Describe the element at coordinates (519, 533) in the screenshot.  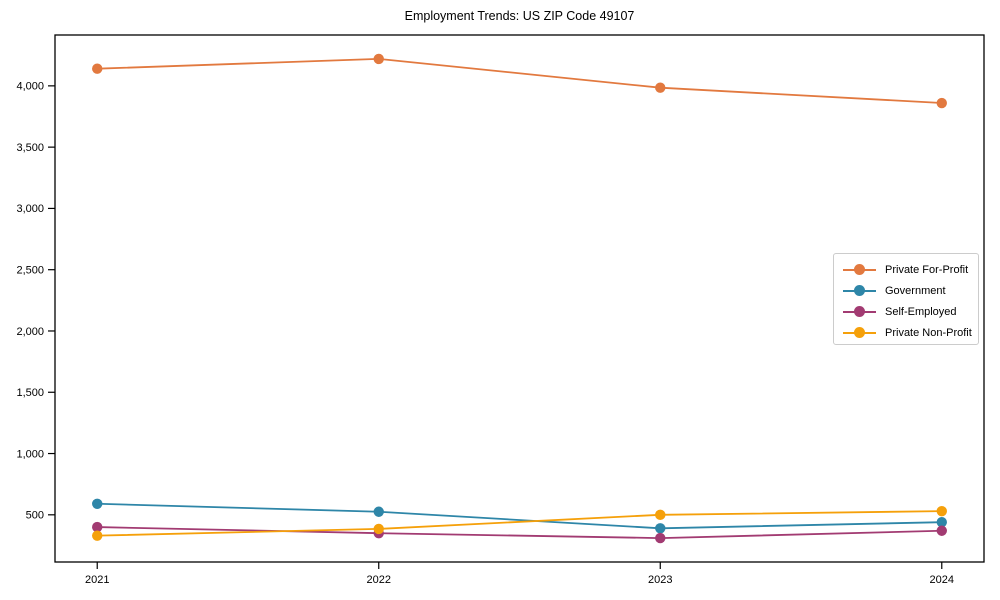
I see `series-line-self-employed` at that location.